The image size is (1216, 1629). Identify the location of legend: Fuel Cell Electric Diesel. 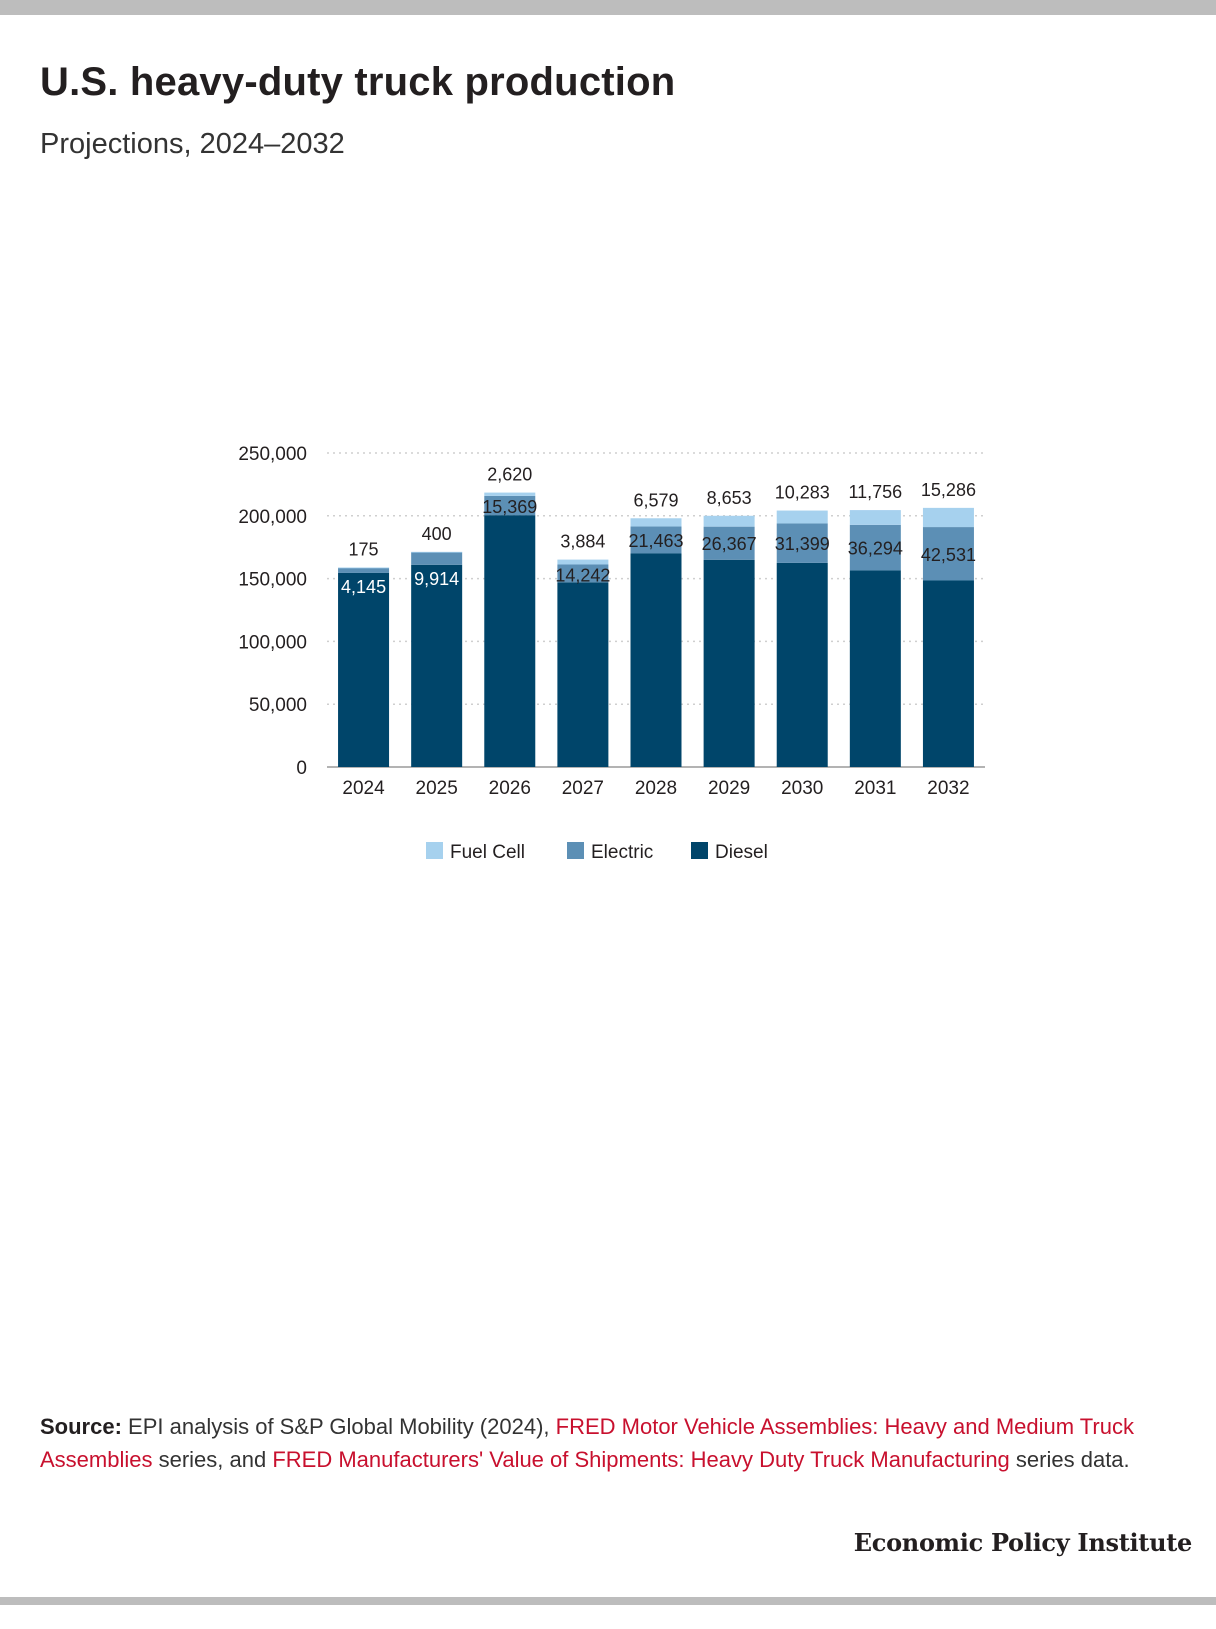
(597, 852).